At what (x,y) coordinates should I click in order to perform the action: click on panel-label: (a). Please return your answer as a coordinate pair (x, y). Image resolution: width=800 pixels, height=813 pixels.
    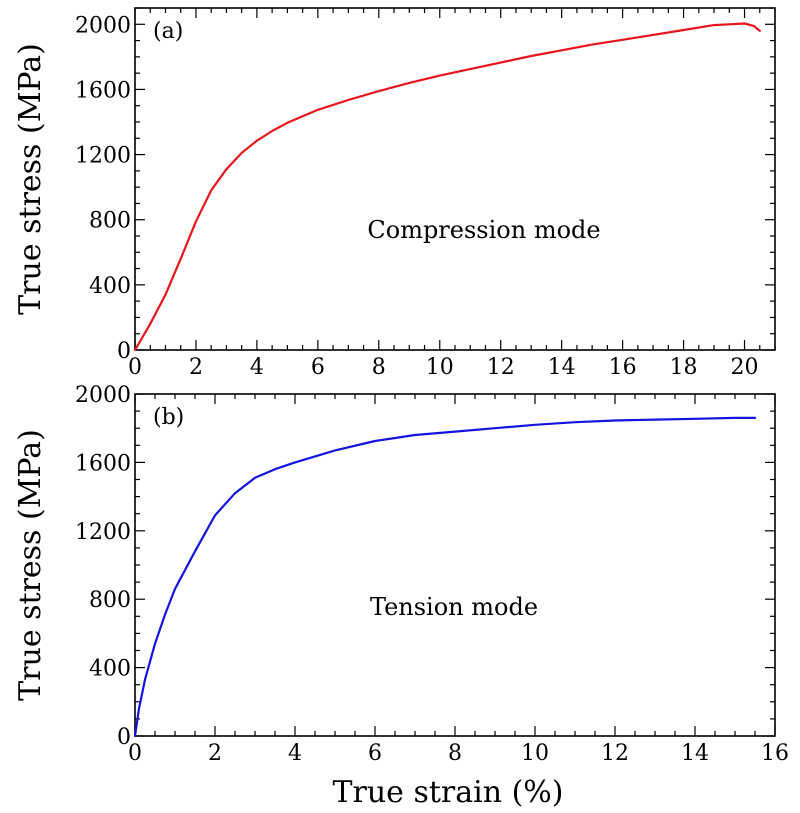
    Looking at the image, I should click on (168, 31).